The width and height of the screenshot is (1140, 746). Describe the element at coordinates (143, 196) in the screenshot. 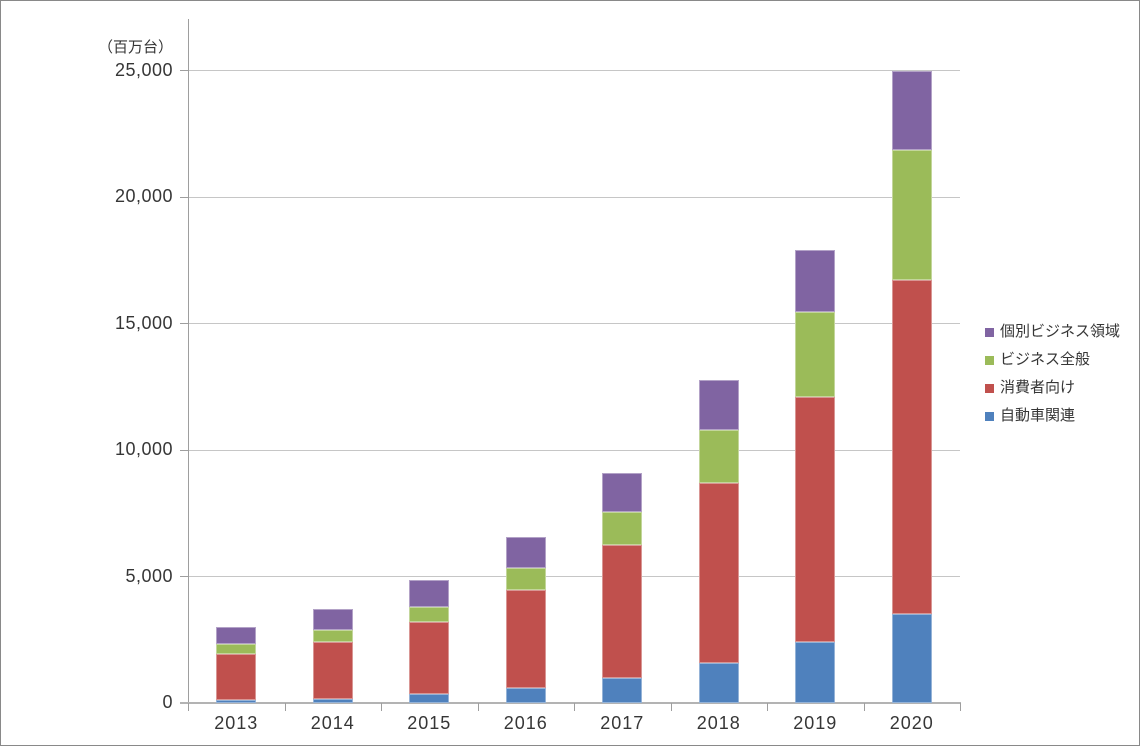

I see `y-axis-tick-label: 20,000` at that location.